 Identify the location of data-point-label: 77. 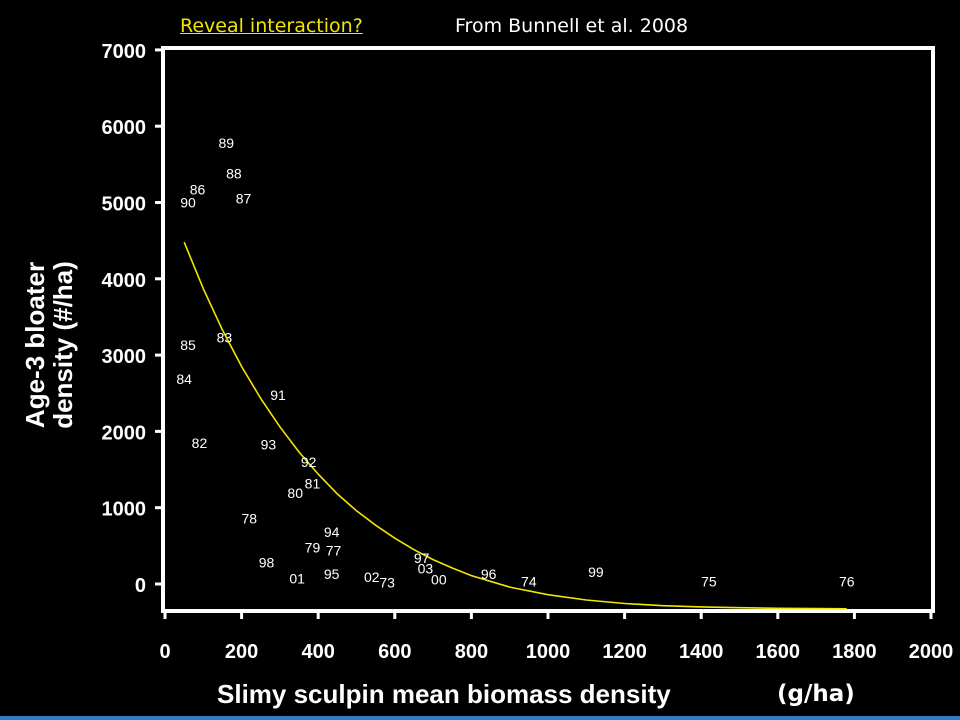
(334, 550).